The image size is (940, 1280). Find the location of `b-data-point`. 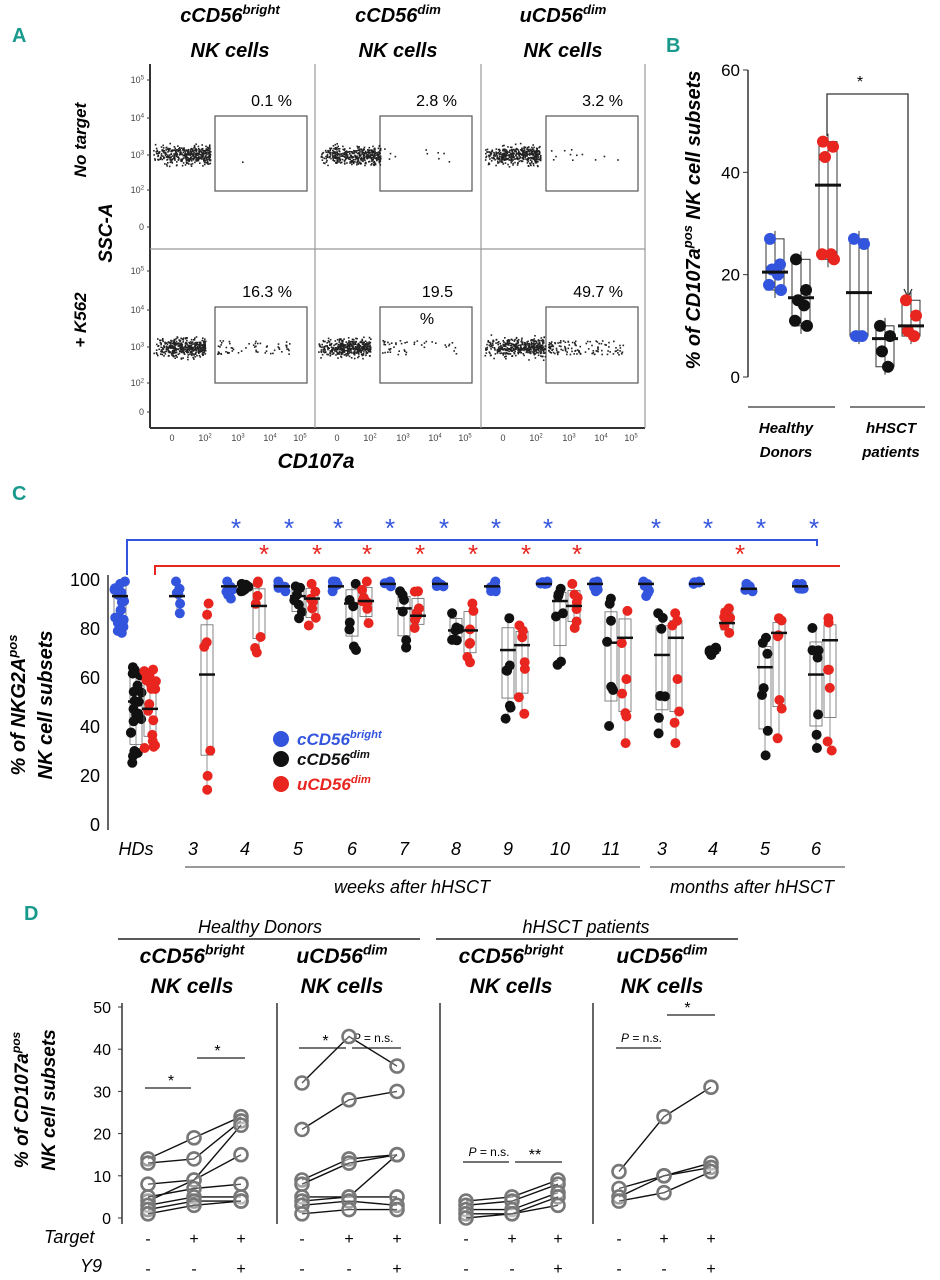

b-data-point is located at coordinates (916, 315).